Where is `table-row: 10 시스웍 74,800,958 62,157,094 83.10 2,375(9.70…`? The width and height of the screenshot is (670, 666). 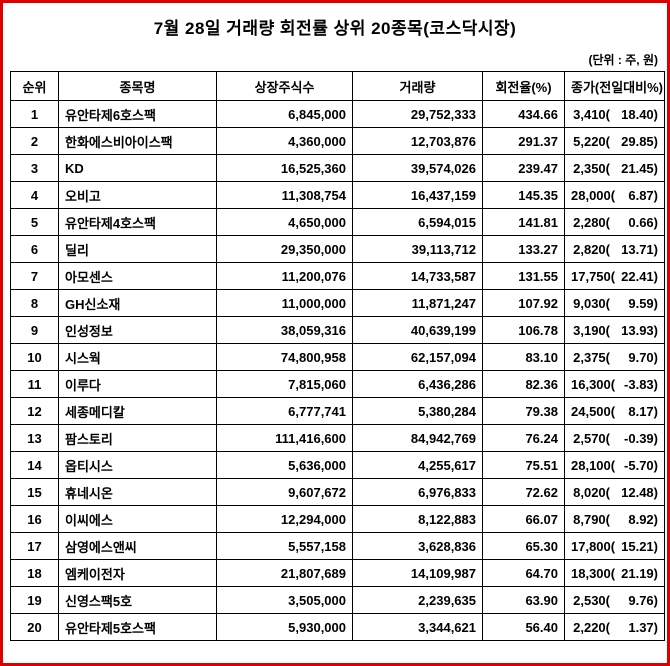
table-row: 10 시스웍 74,800,958 62,157,094 83.10 2,375(9.70… is located at coordinates (337, 357).